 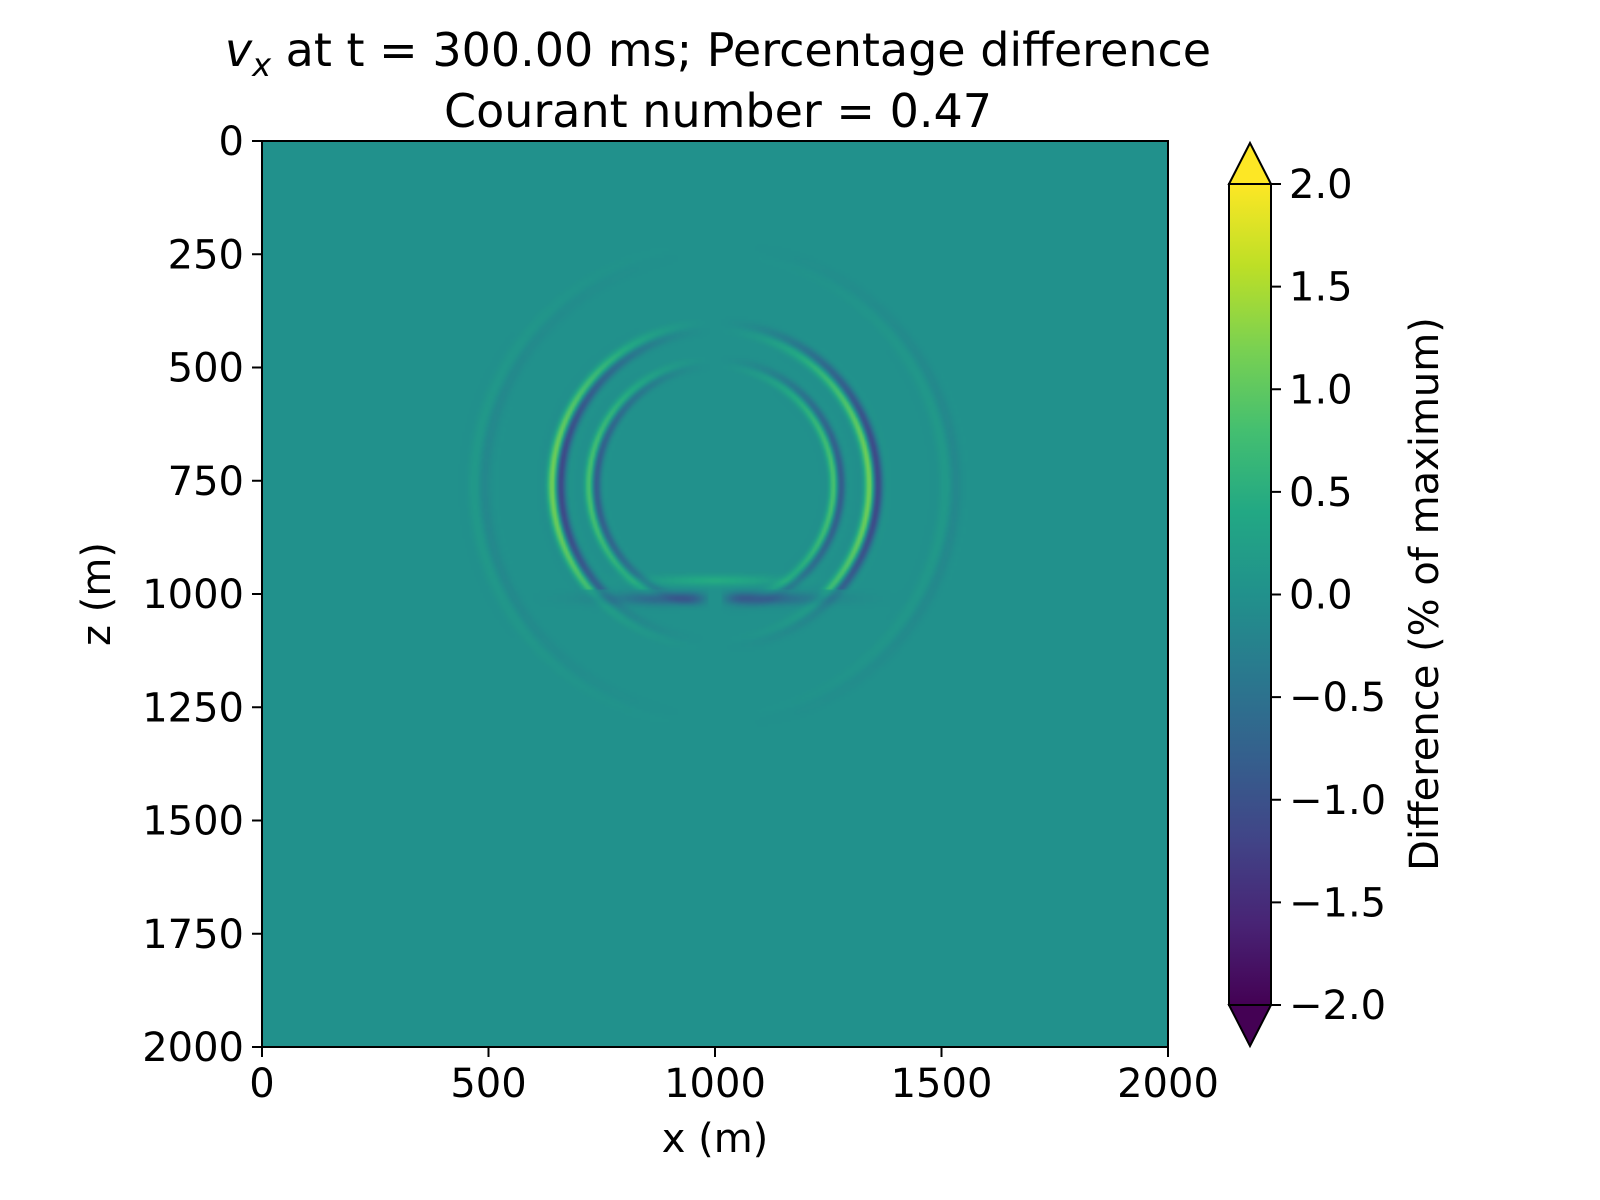 I want to click on y-tick-label: 1500, so click(x=193, y=822).